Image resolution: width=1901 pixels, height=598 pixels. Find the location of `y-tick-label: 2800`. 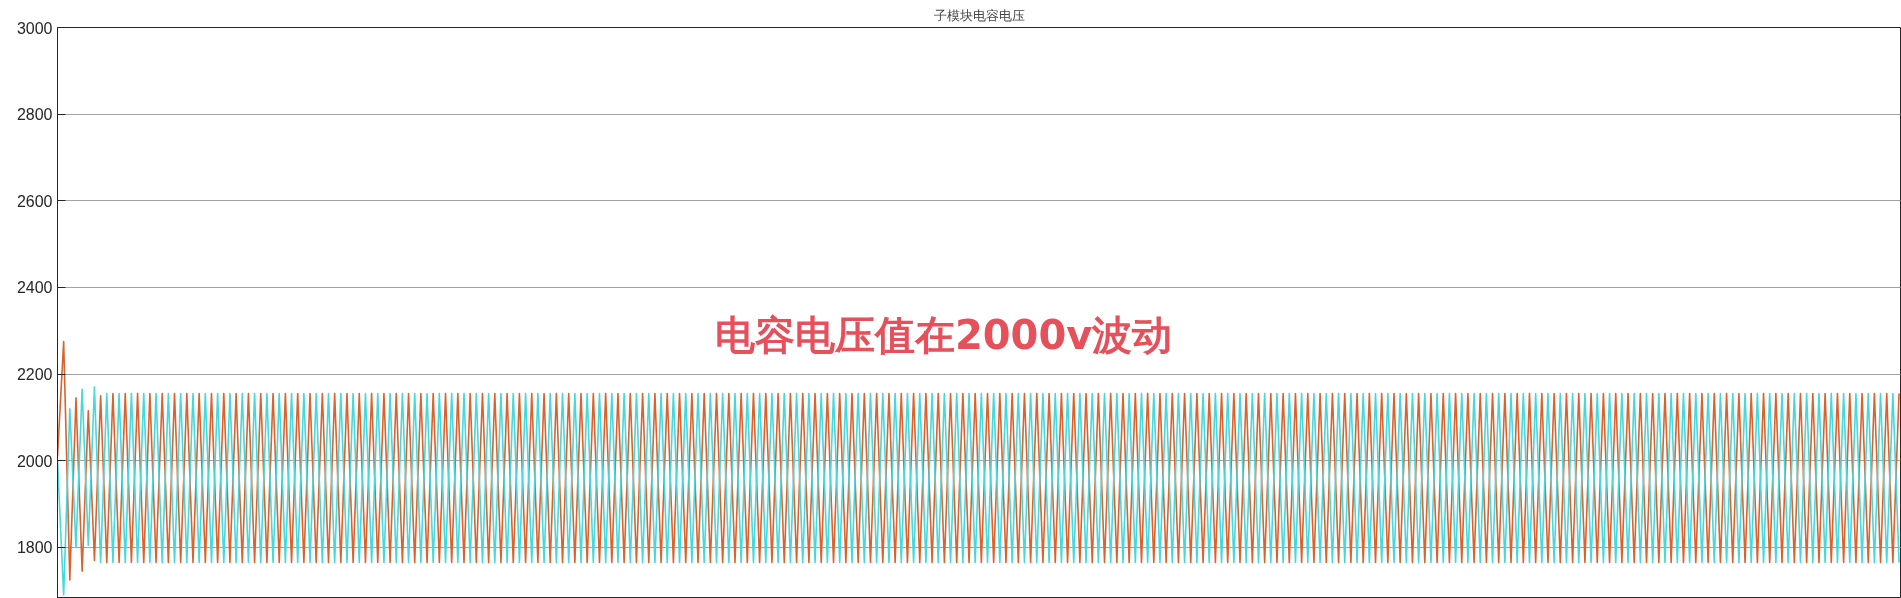

y-tick-label: 2800 is located at coordinates (34, 115).